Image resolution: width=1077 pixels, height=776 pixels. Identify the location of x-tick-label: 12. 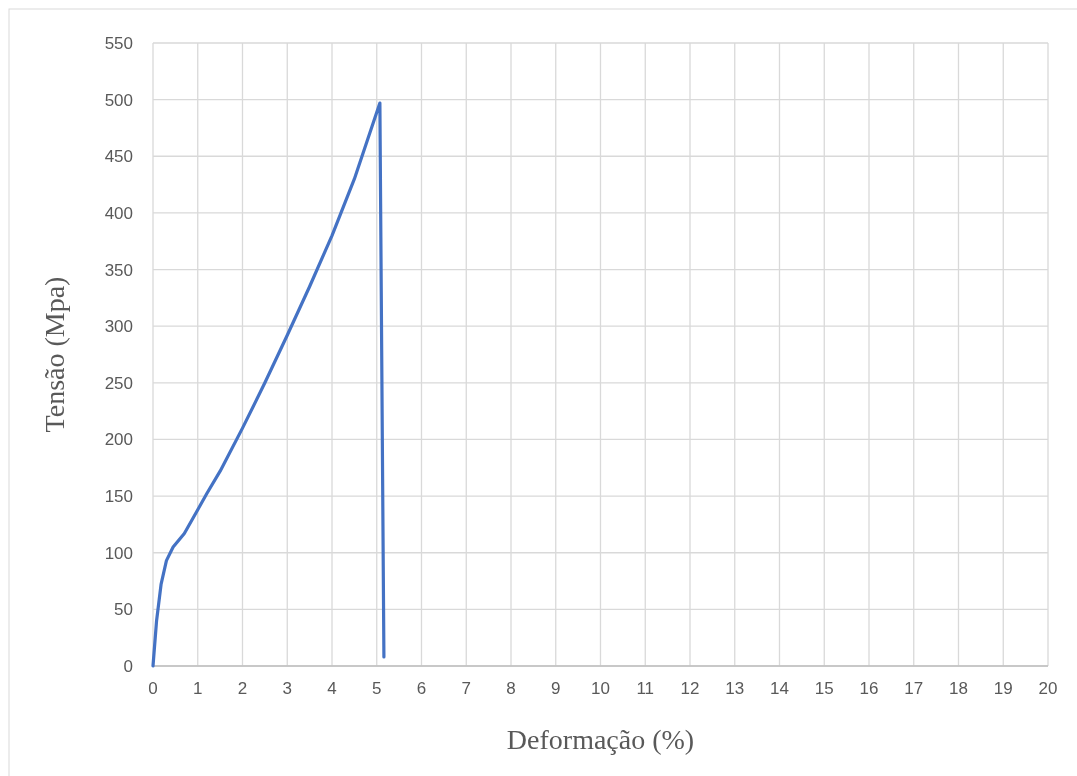
(690, 688).